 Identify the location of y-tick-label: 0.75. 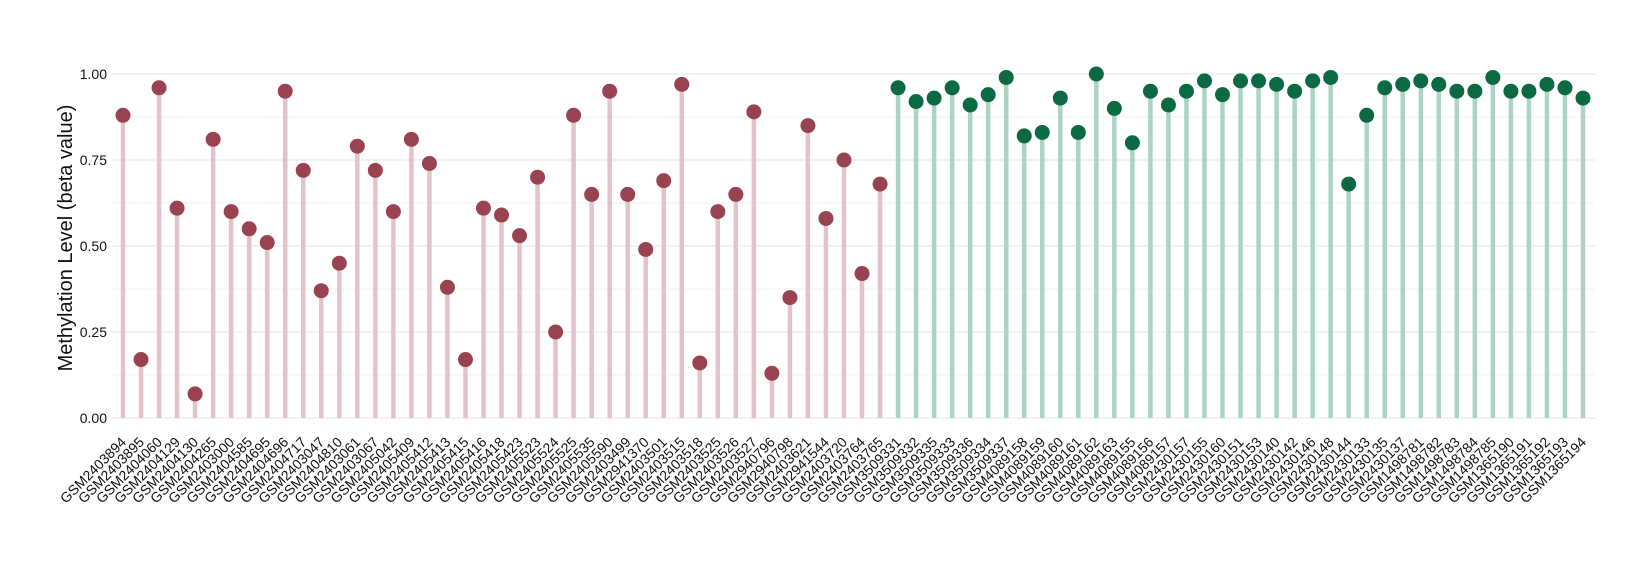
(93, 160).